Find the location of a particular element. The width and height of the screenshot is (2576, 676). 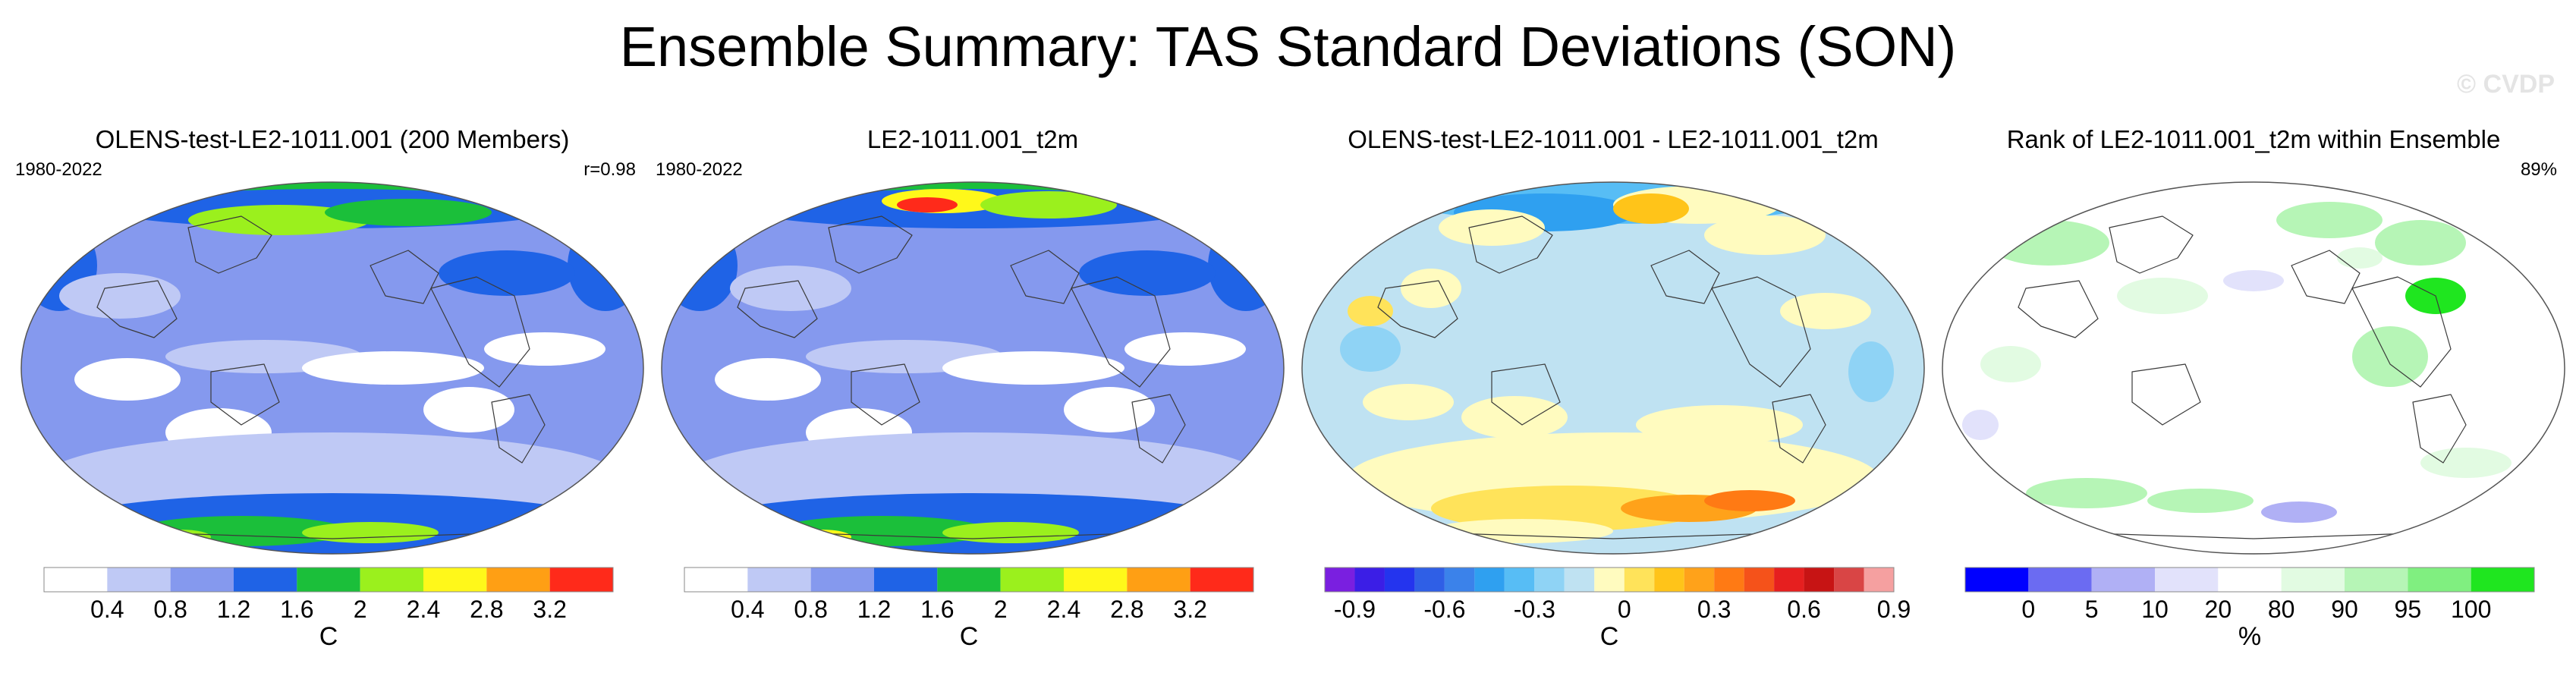

colorbar: 0.4 0.8 1.2 1.6 2 2.4 2.8 3.2 C is located at coordinates (969, 609).